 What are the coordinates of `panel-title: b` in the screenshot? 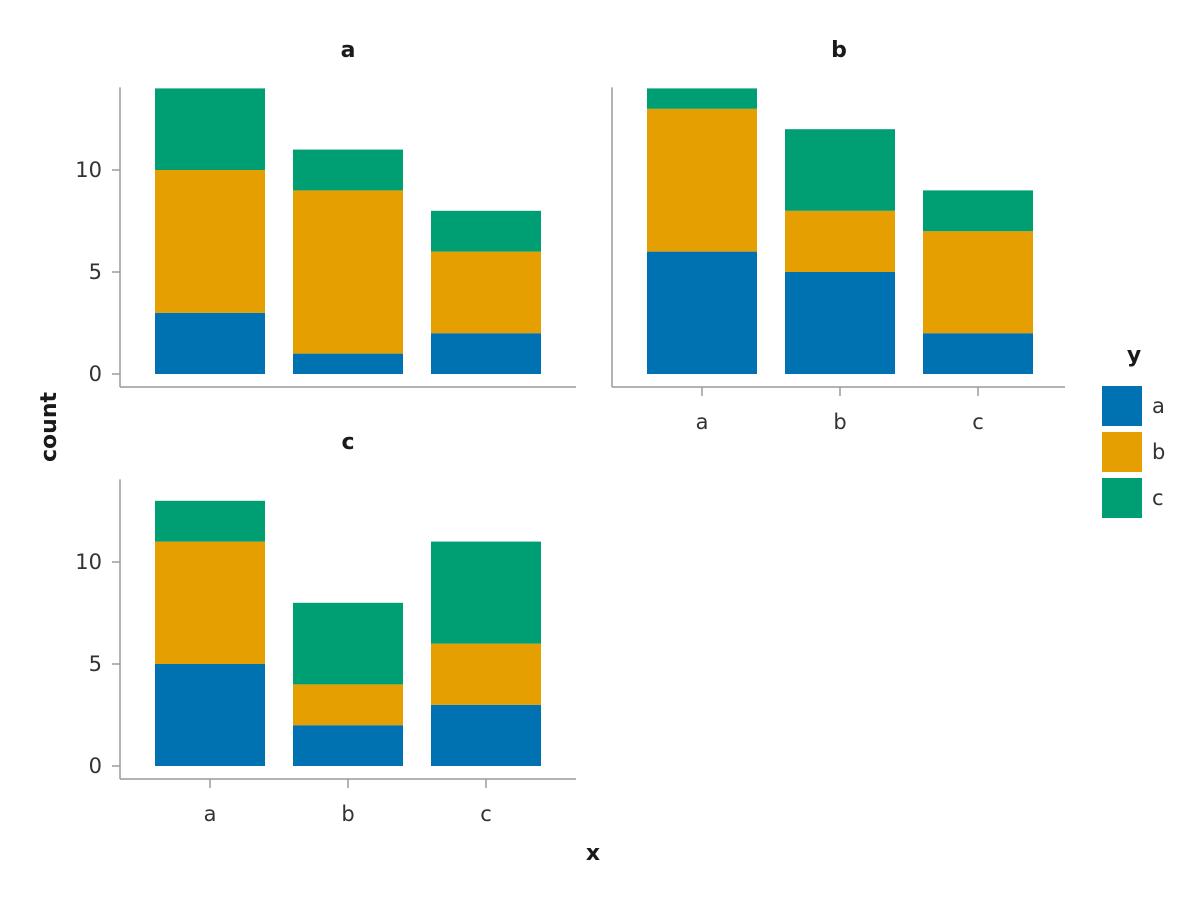 It's located at (839, 50).